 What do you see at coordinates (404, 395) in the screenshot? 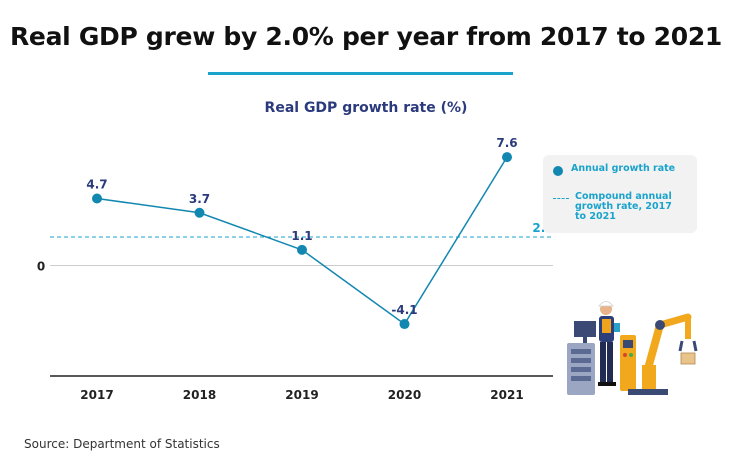
I see `x-tick-label: 2020` at bounding box center [404, 395].